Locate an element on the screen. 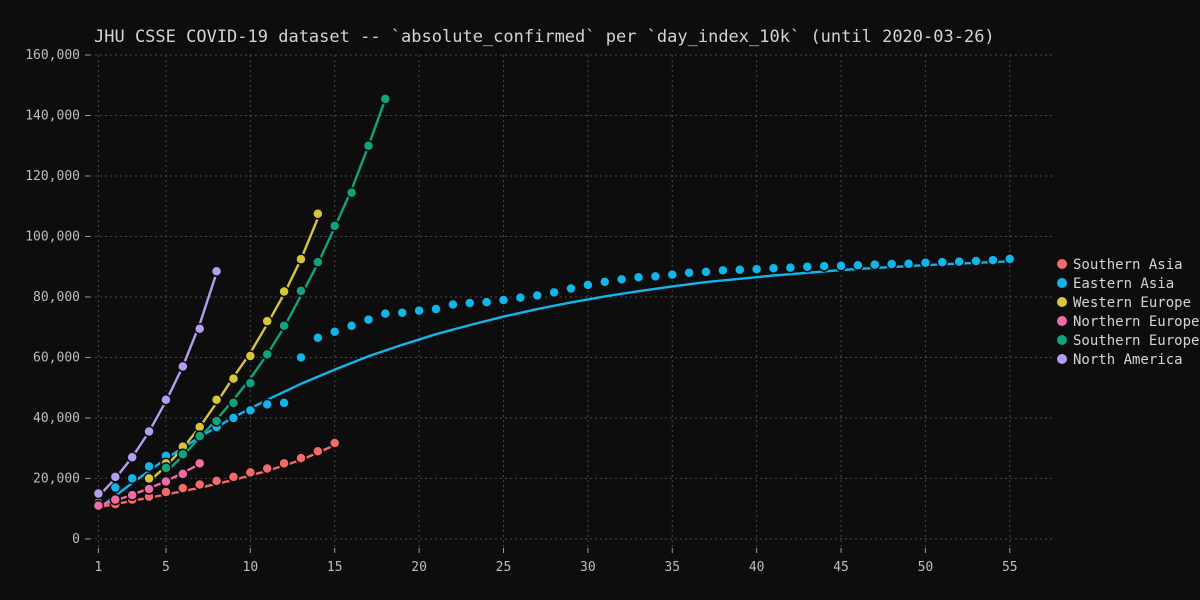  legend-item: Southern Asia is located at coordinates (1120, 265).